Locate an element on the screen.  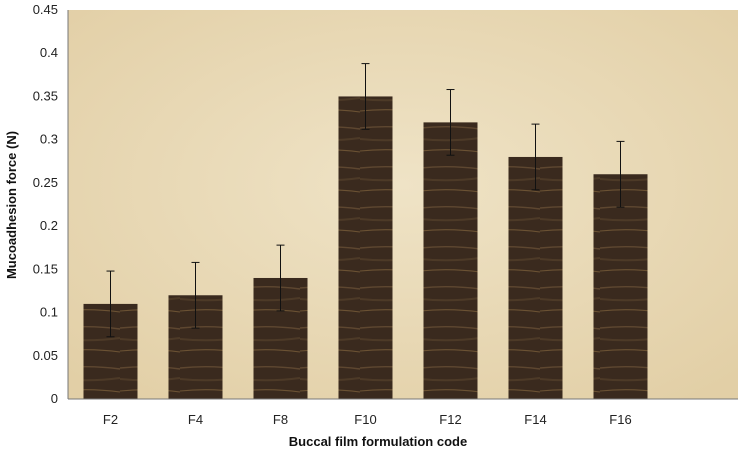
x-tick-label: F4 is located at coordinates (195, 419).